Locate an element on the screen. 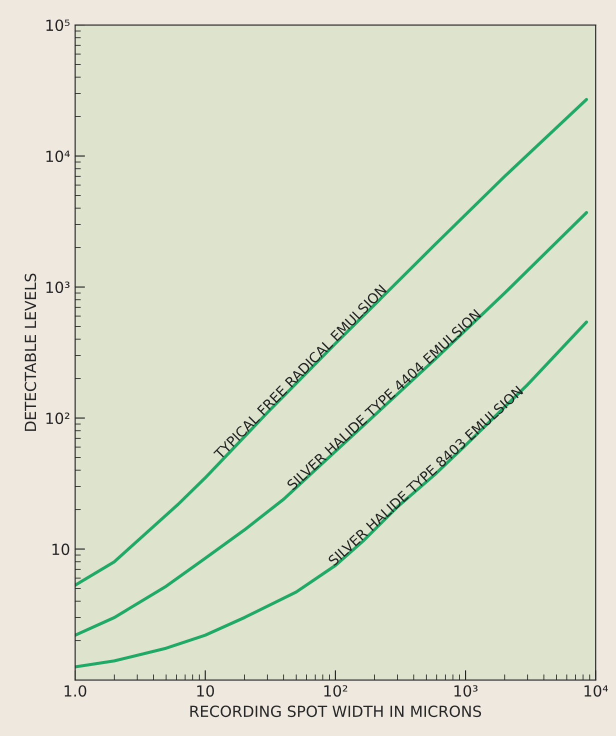 The height and width of the screenshot is (736, 616). y-axis-title: DETECTABLE LEVELS is located at coordinates (30, 352).